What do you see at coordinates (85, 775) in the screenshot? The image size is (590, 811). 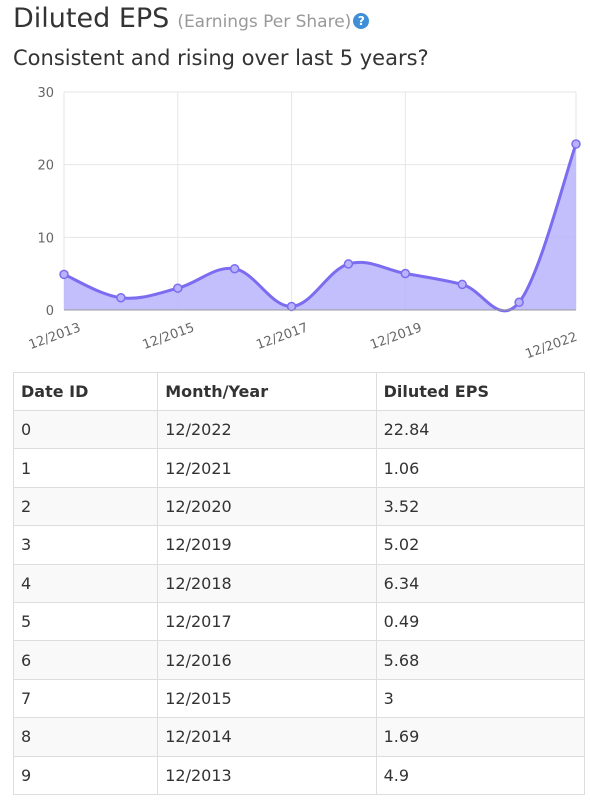 I see `table-cell: 9` at bounding box center [85, 775].